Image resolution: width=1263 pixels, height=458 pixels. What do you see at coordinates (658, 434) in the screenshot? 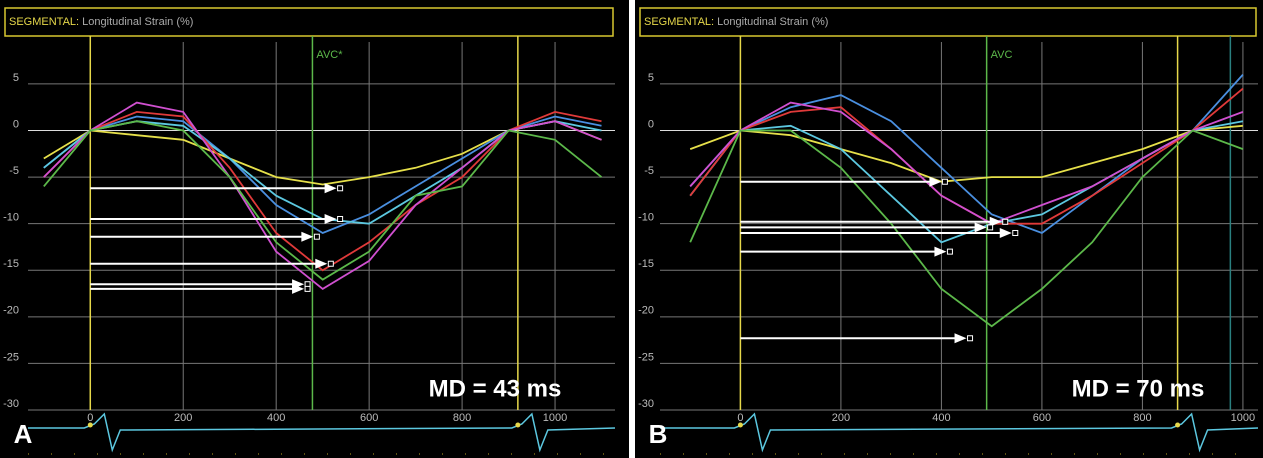
I see `panel-letter: B` at bounding box center [658, 434].